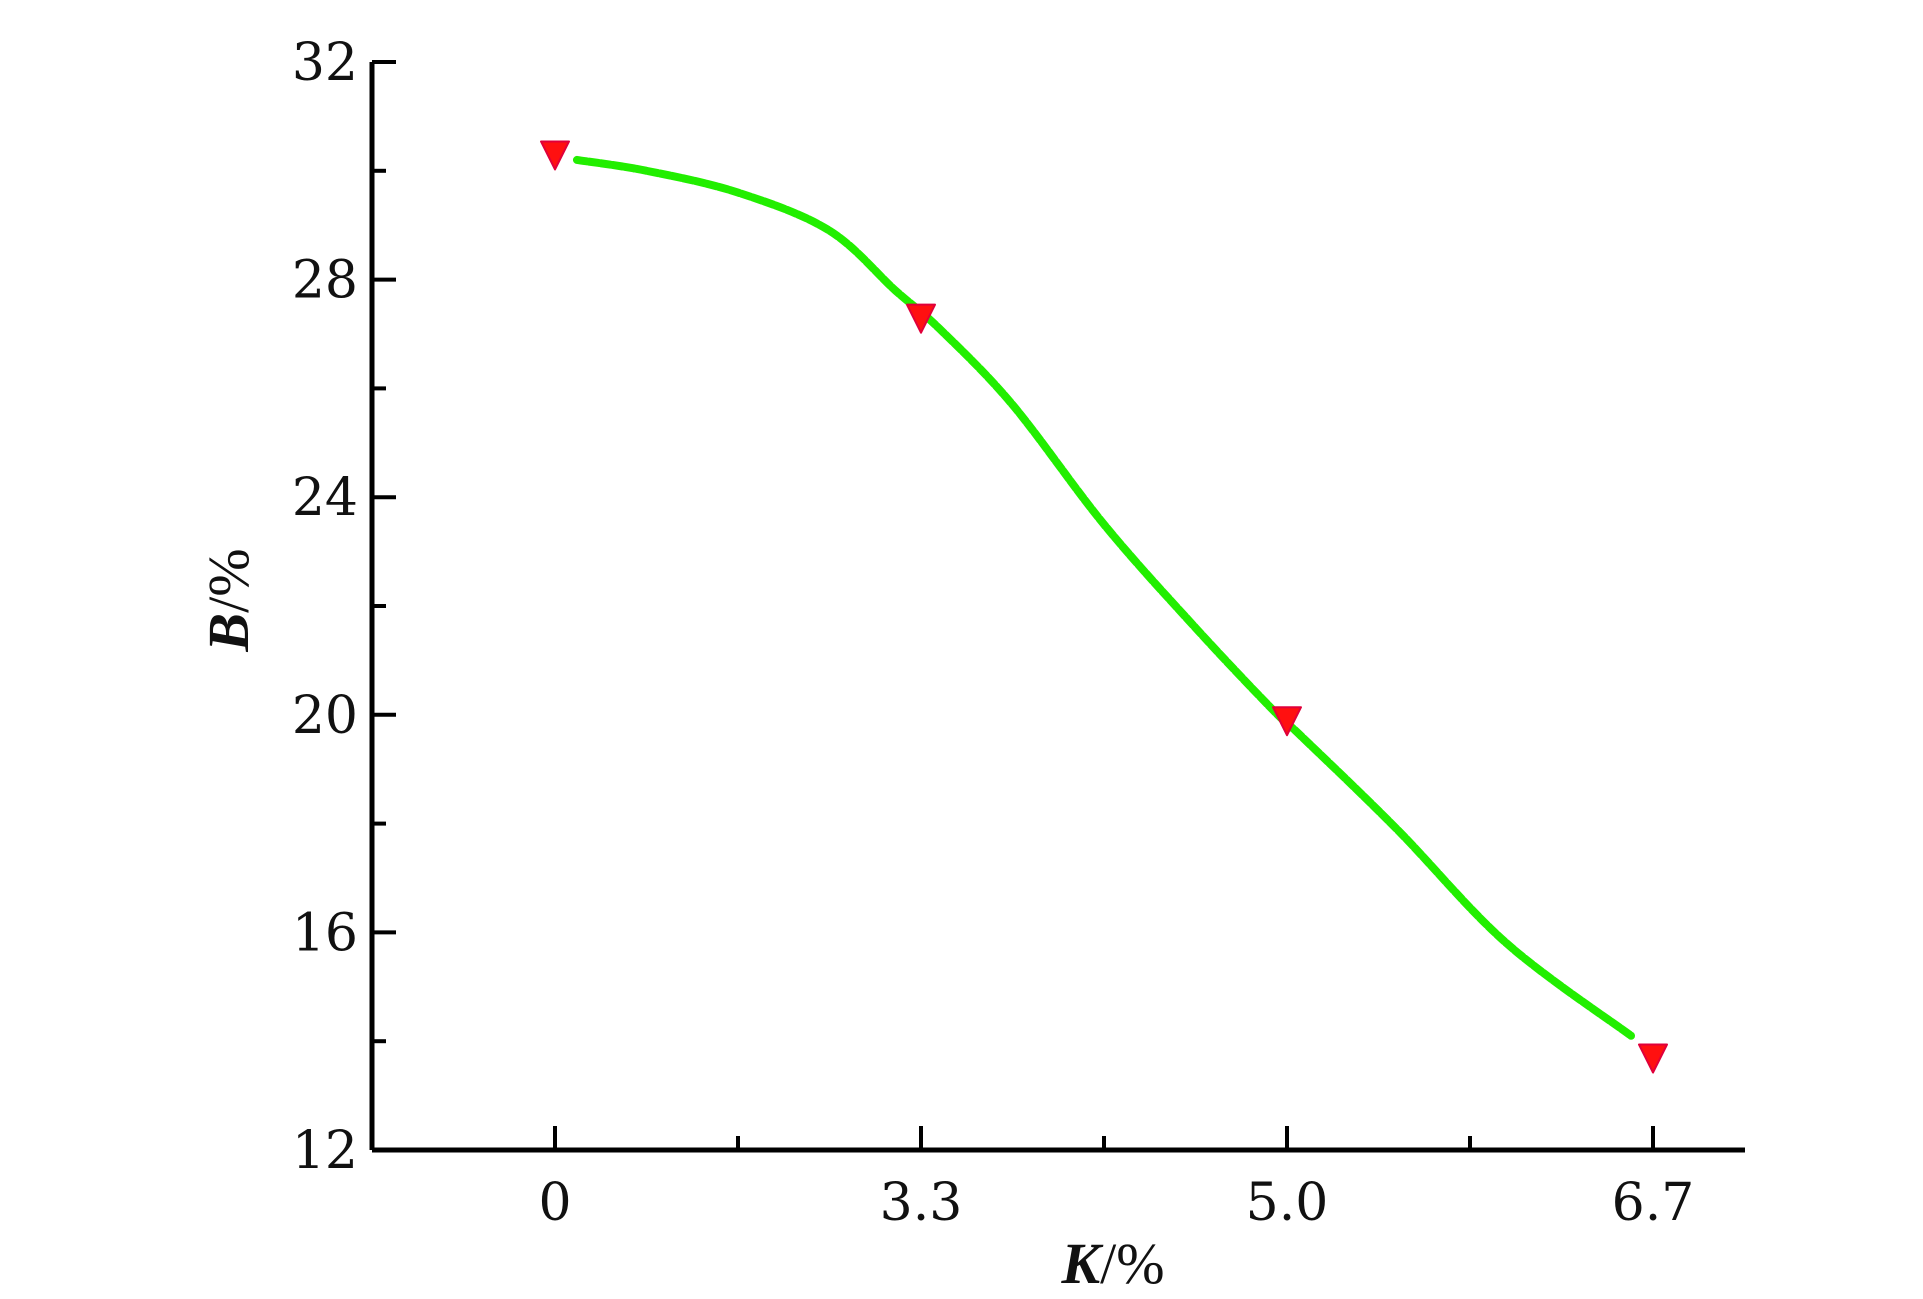 The width and height of the screenshot is (1923, 1299). What do you see at coordinates (921, 1203) in the screenshot?
I see `x-tick-label: 3.3` at bounding box center [921, 1203].